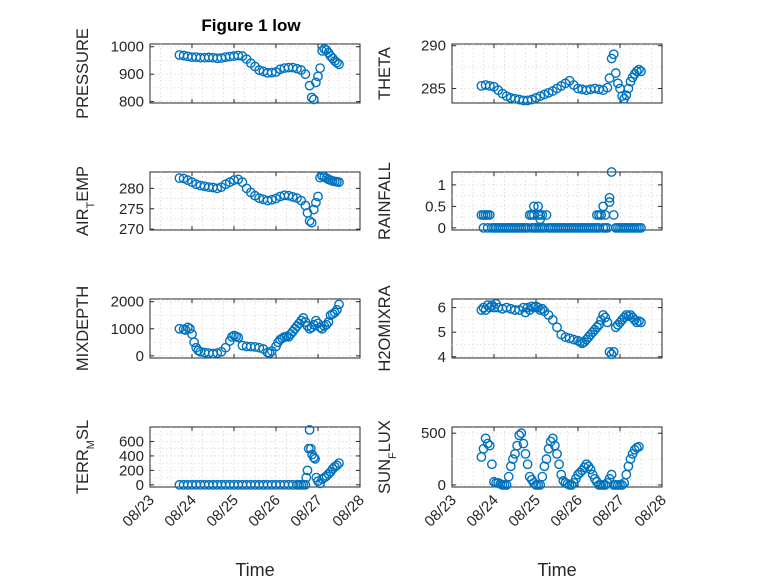  What do you see at coordinates (442, 332) in the screenshot?
I see `y-tick-label: 5` at bounding box center [442, 332].